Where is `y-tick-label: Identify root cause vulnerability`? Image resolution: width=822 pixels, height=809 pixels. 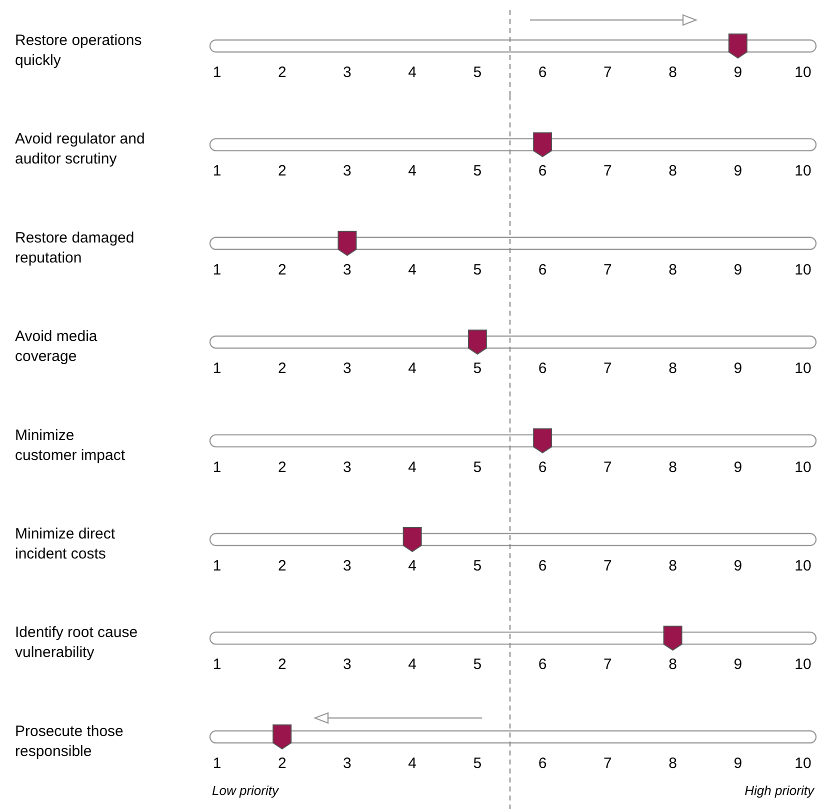
y-tick-label: Identify root cause vulnerability is located at coordinates (76, 643).